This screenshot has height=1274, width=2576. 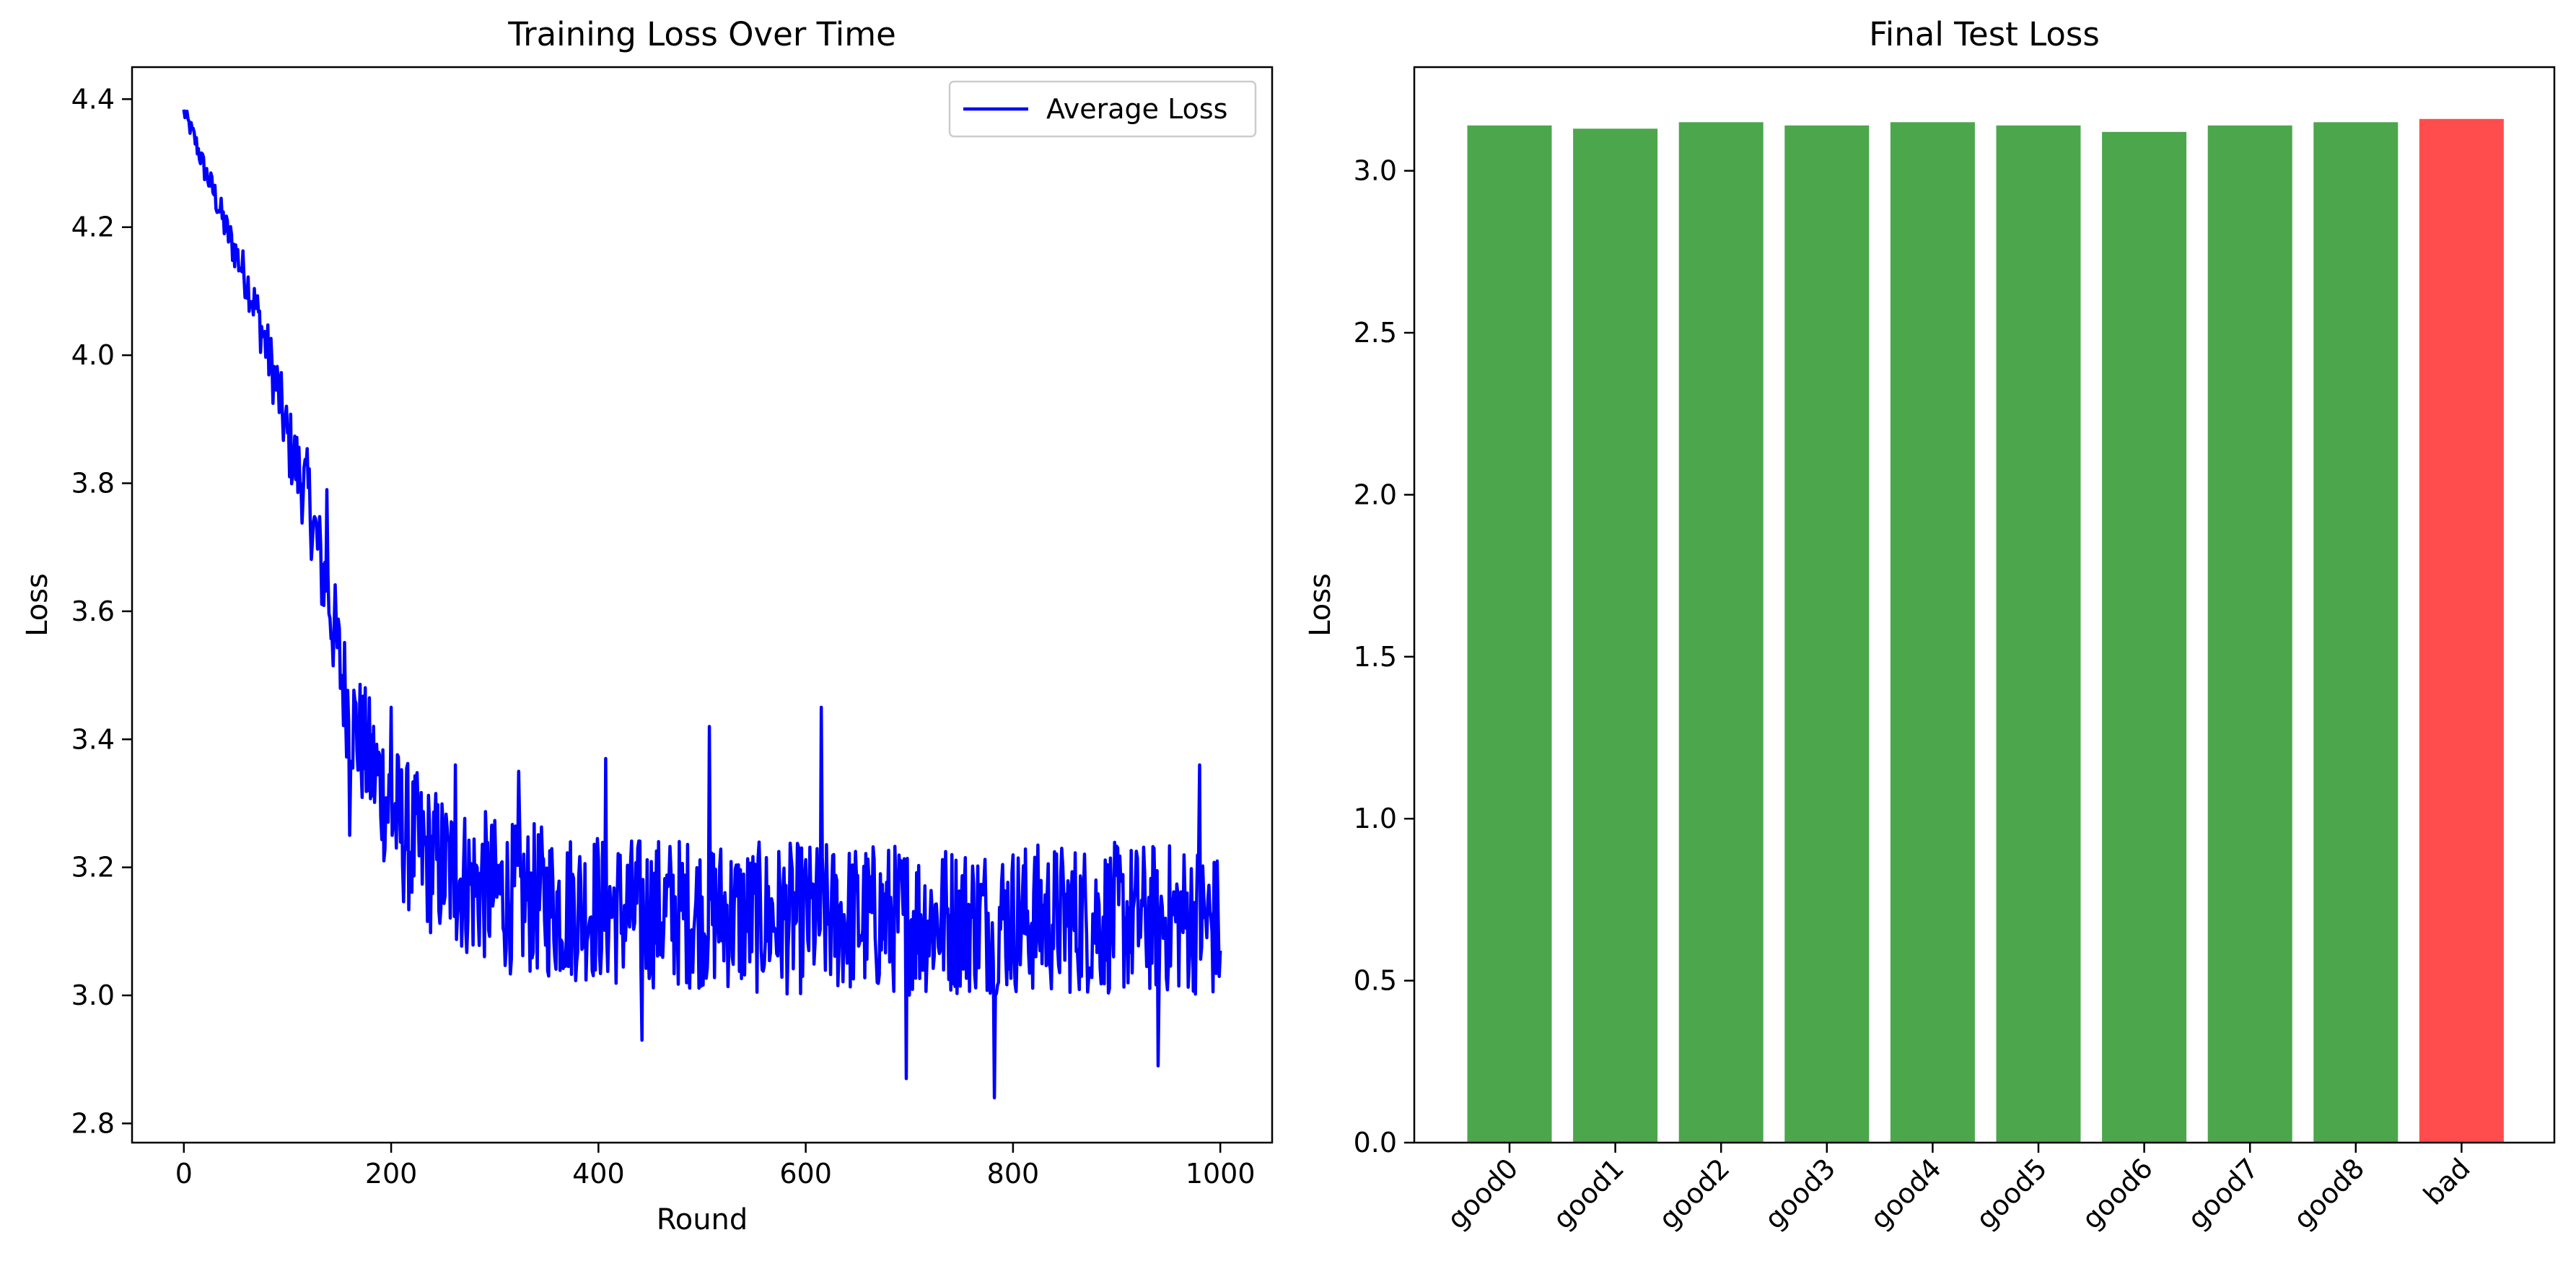 What do you see at coordinates (715, 1166) in the screenshot?
I see `x-axis-ticks: 0 200 400 600 800 1000` at bounding box center [715, 1166].